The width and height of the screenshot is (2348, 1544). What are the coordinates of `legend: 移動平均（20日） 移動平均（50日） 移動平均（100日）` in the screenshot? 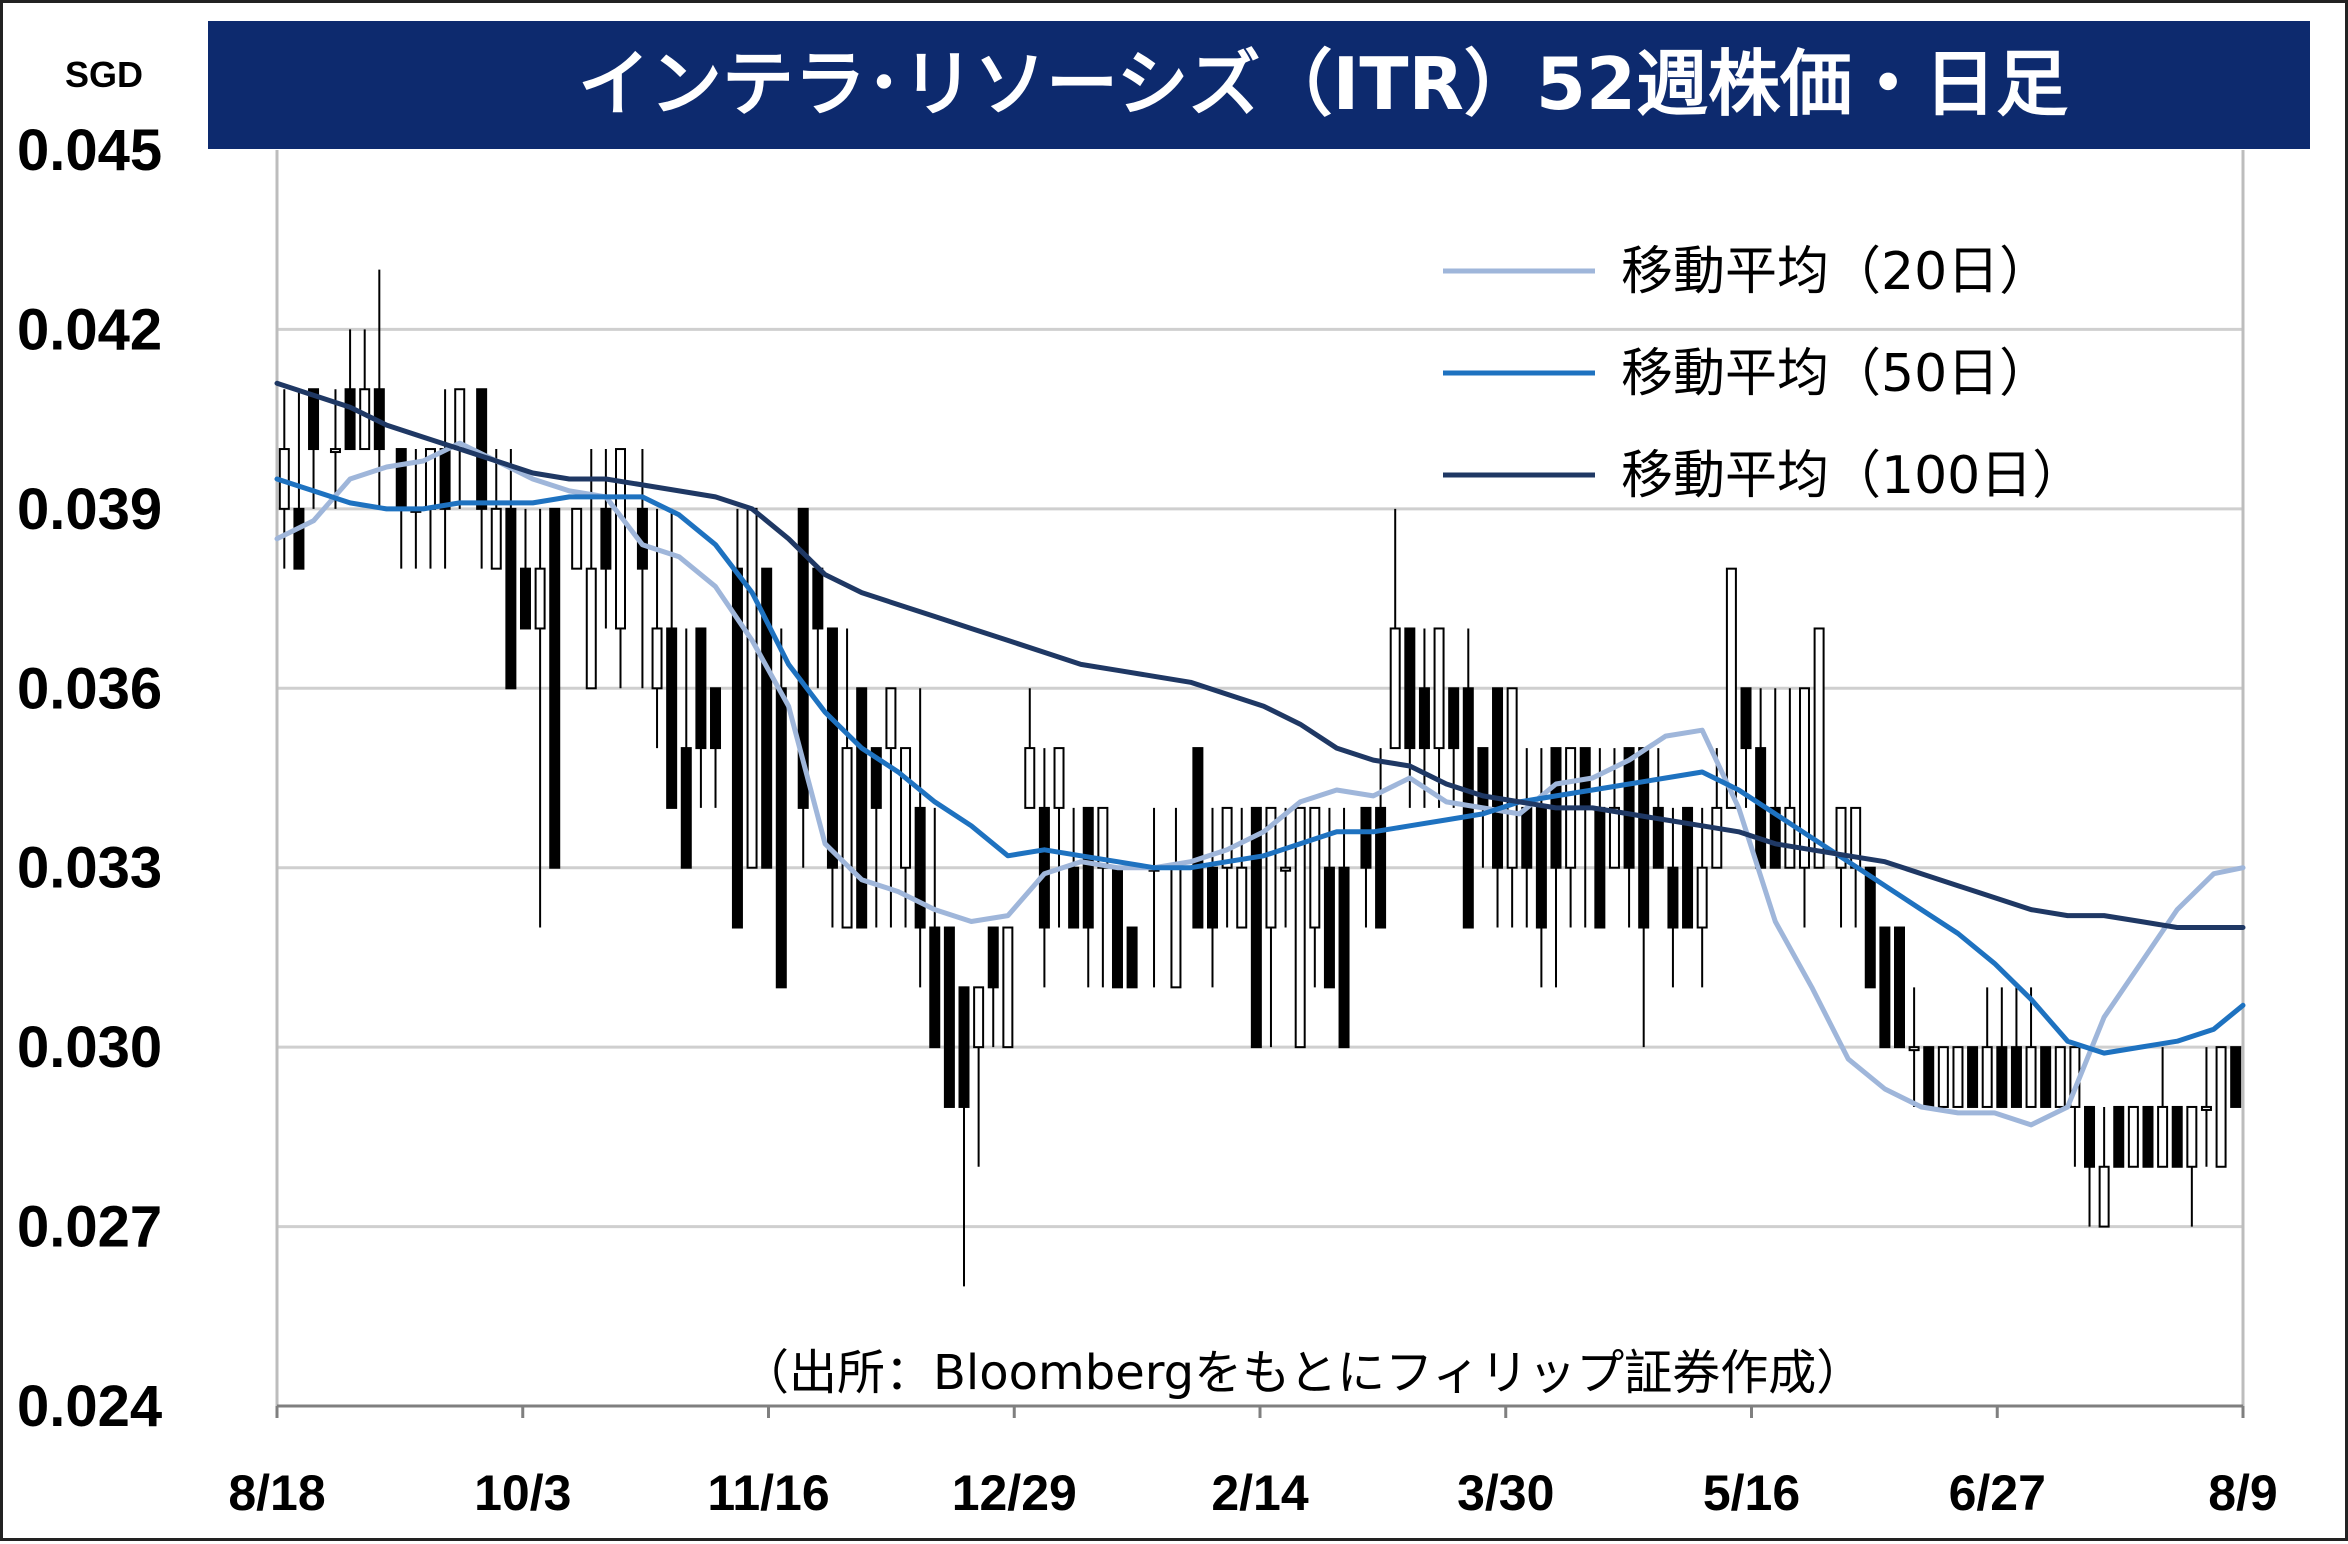 It's located at (1763, 374).